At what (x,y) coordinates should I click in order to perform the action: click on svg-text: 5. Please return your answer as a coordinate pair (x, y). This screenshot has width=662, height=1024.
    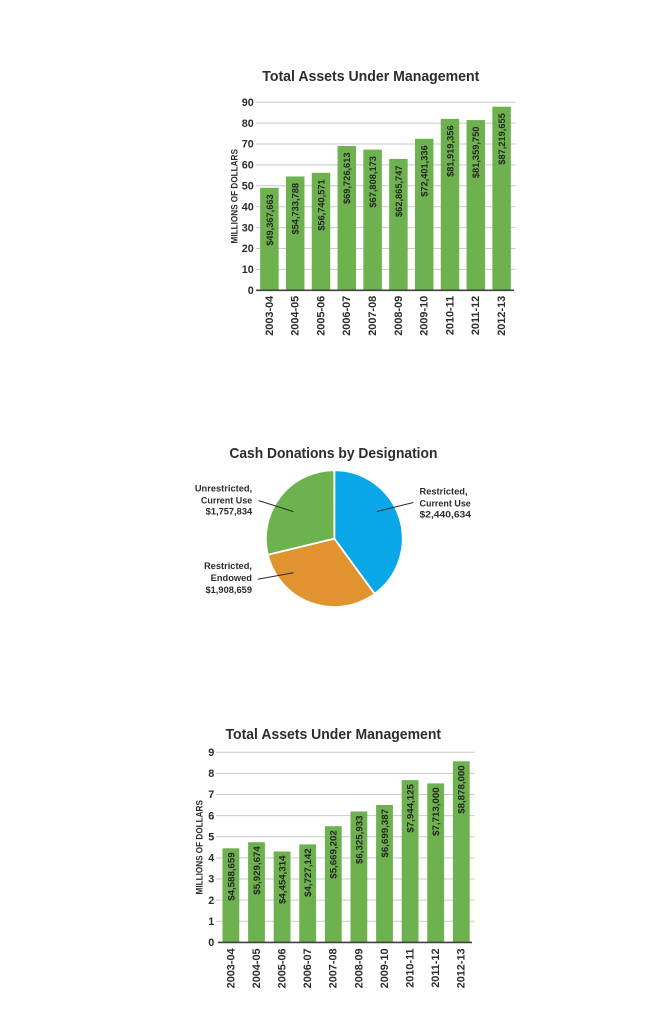
    Looking at the image, I should click on (211, 838).